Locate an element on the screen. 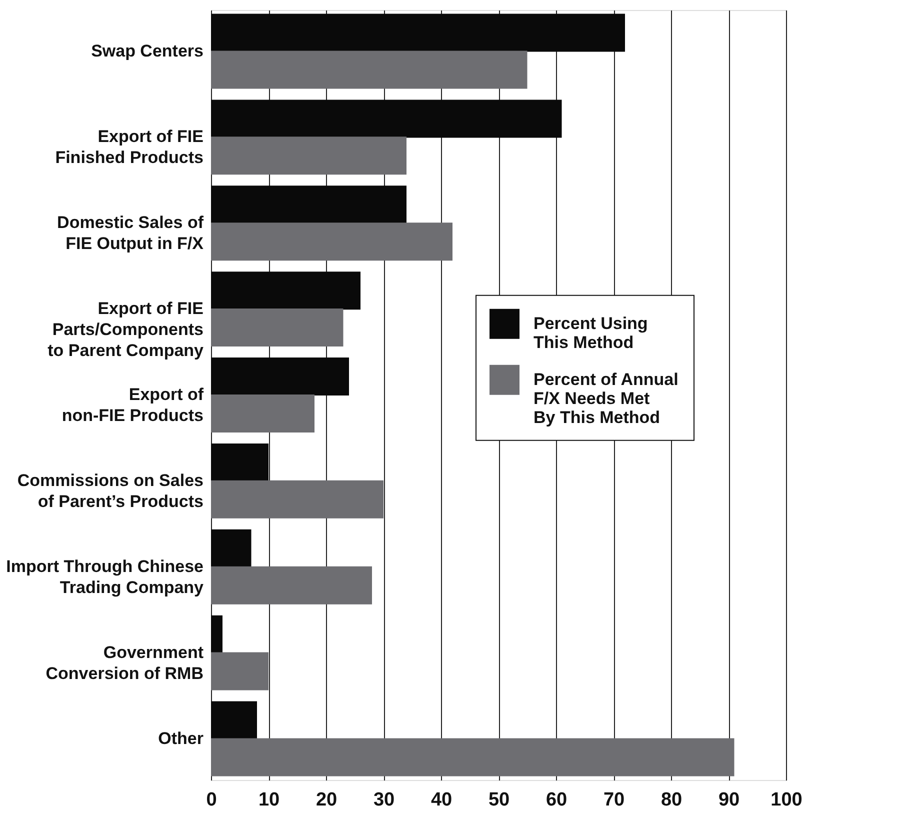 This screenshot has width=901, height=829. x-tick-label: 60 is located at coordinates (557, 800).